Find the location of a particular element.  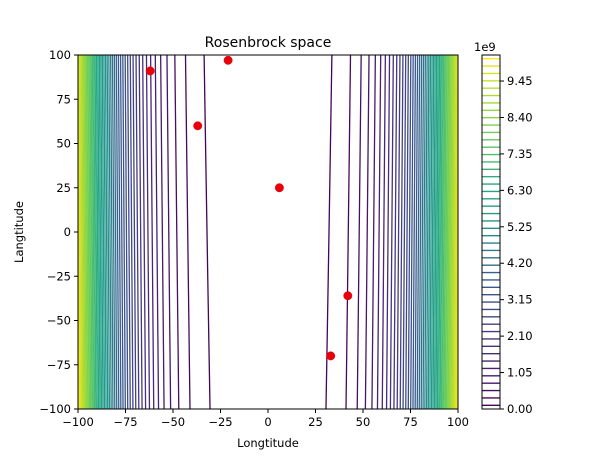

x-tick-label: 0 is located at coordinates (267, 422).